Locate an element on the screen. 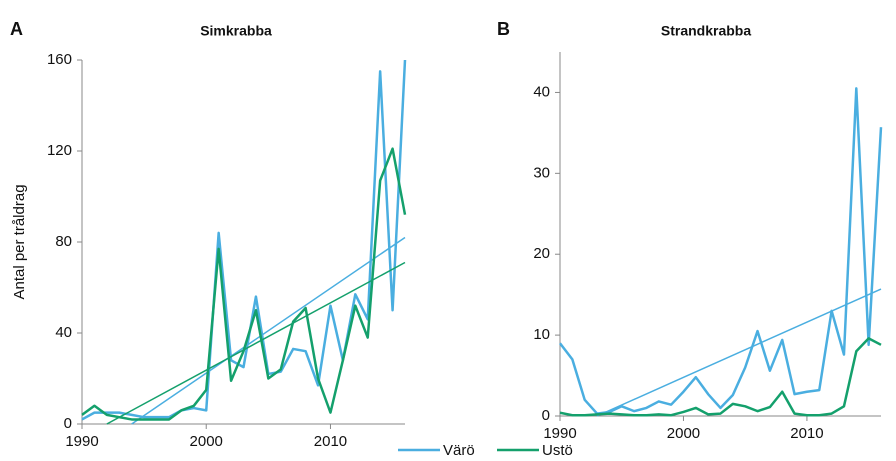 The image size is (896, 461). y-tick-label: 160 is located at coordinates (59, 59).